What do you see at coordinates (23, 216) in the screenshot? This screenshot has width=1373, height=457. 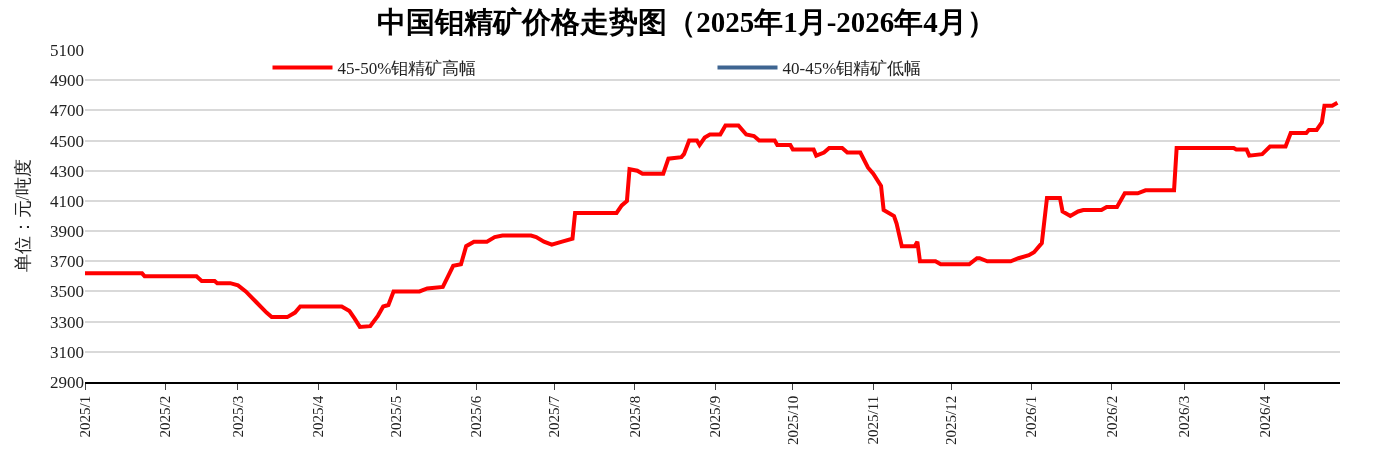 I see `y-axis-title: 单位：元/吨度` at bounding box center [23, 216].